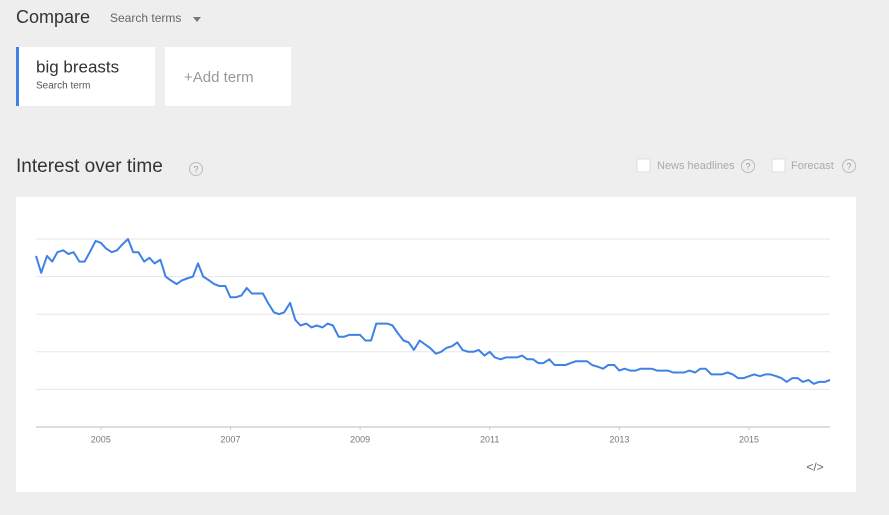 This screenshot has height=515, width=889. Describe the element at coordinates (77, 66) in the screenshot. I see `term-label: big breasts` at that location.